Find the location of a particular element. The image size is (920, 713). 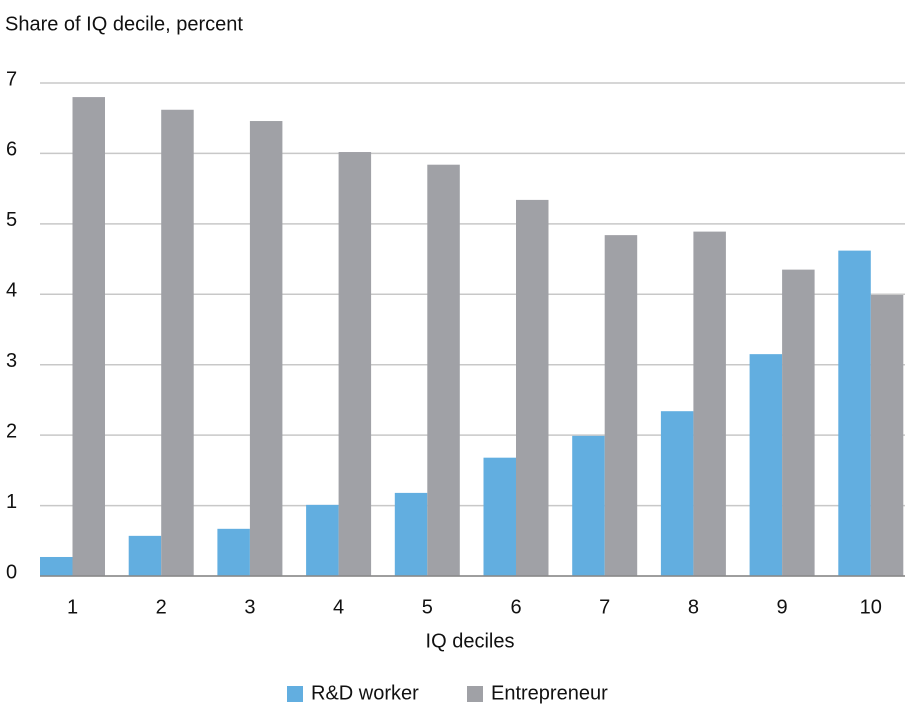

x-tick-label: 1 is located at coordinates (72, 607).